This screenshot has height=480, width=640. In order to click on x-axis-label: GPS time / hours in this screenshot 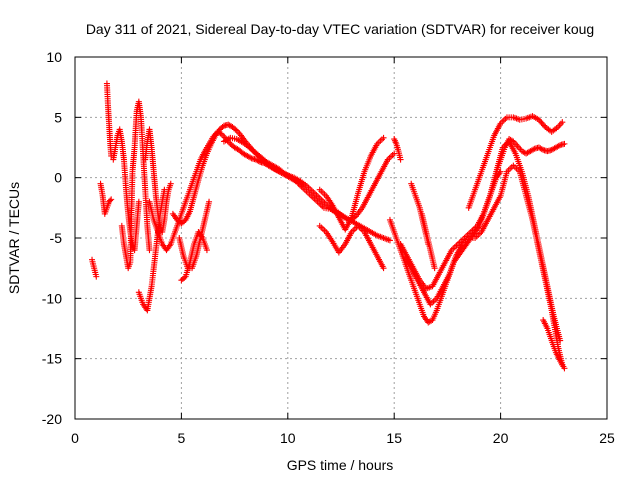, I will do `click(340, 465)`.